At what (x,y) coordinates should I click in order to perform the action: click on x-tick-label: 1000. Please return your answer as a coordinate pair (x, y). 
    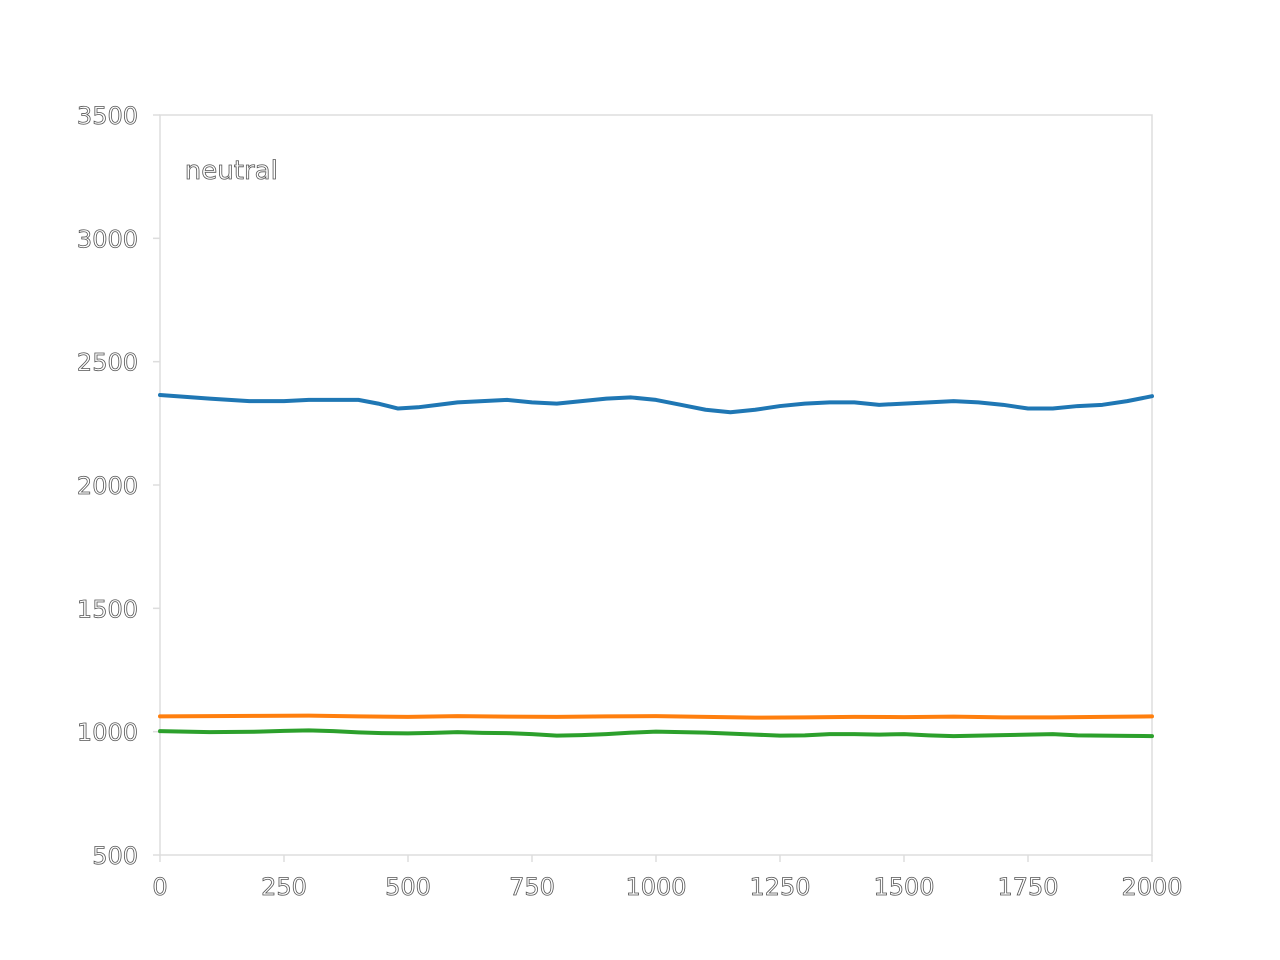
    Looking at the image, I should click on (655, 887).